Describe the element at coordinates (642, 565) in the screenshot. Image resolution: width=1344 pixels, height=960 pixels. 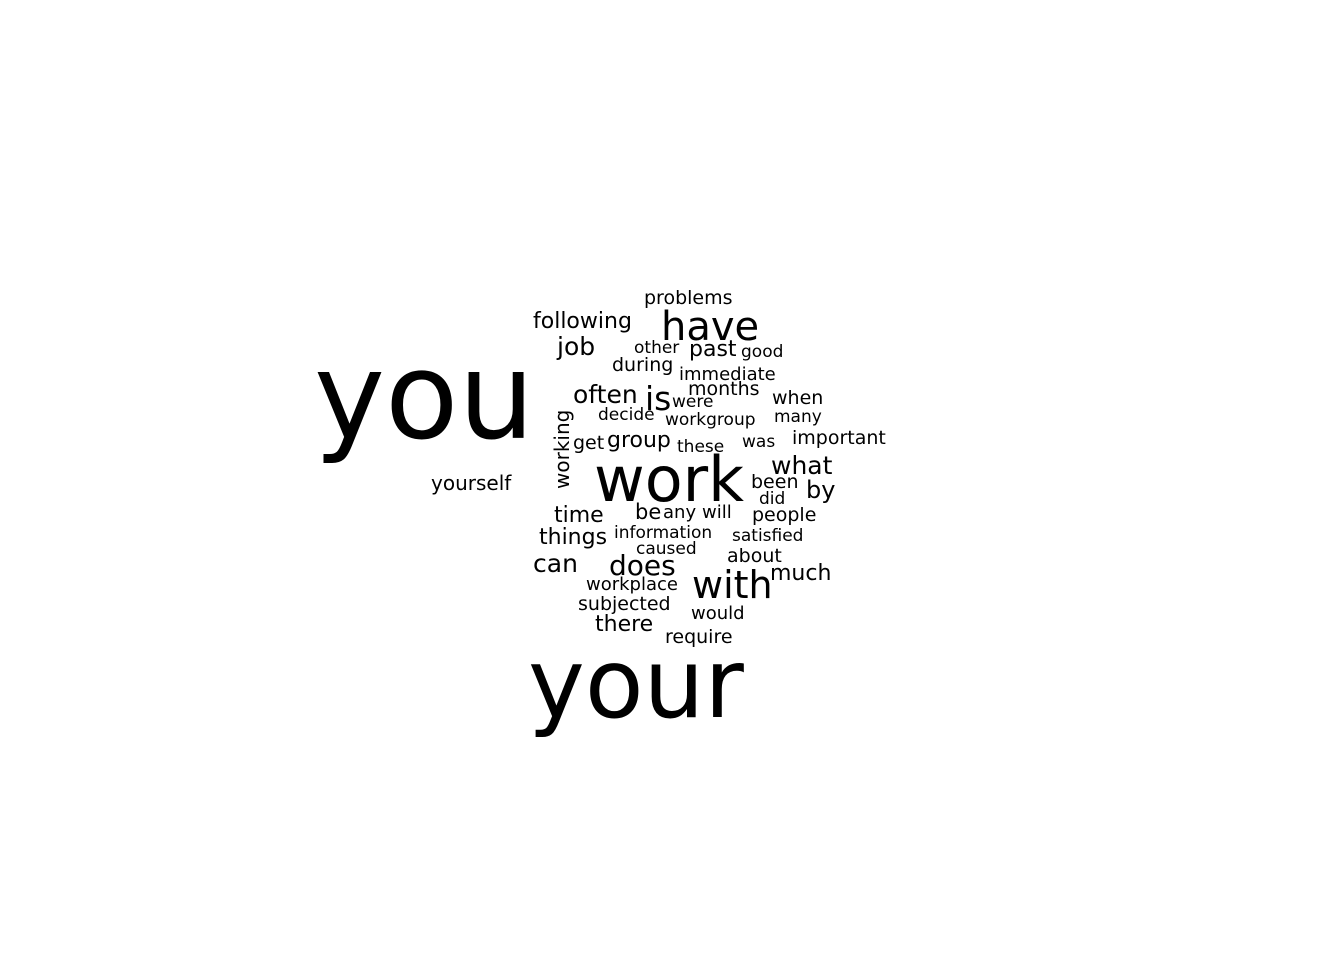
I see `word-does: does` at that location.